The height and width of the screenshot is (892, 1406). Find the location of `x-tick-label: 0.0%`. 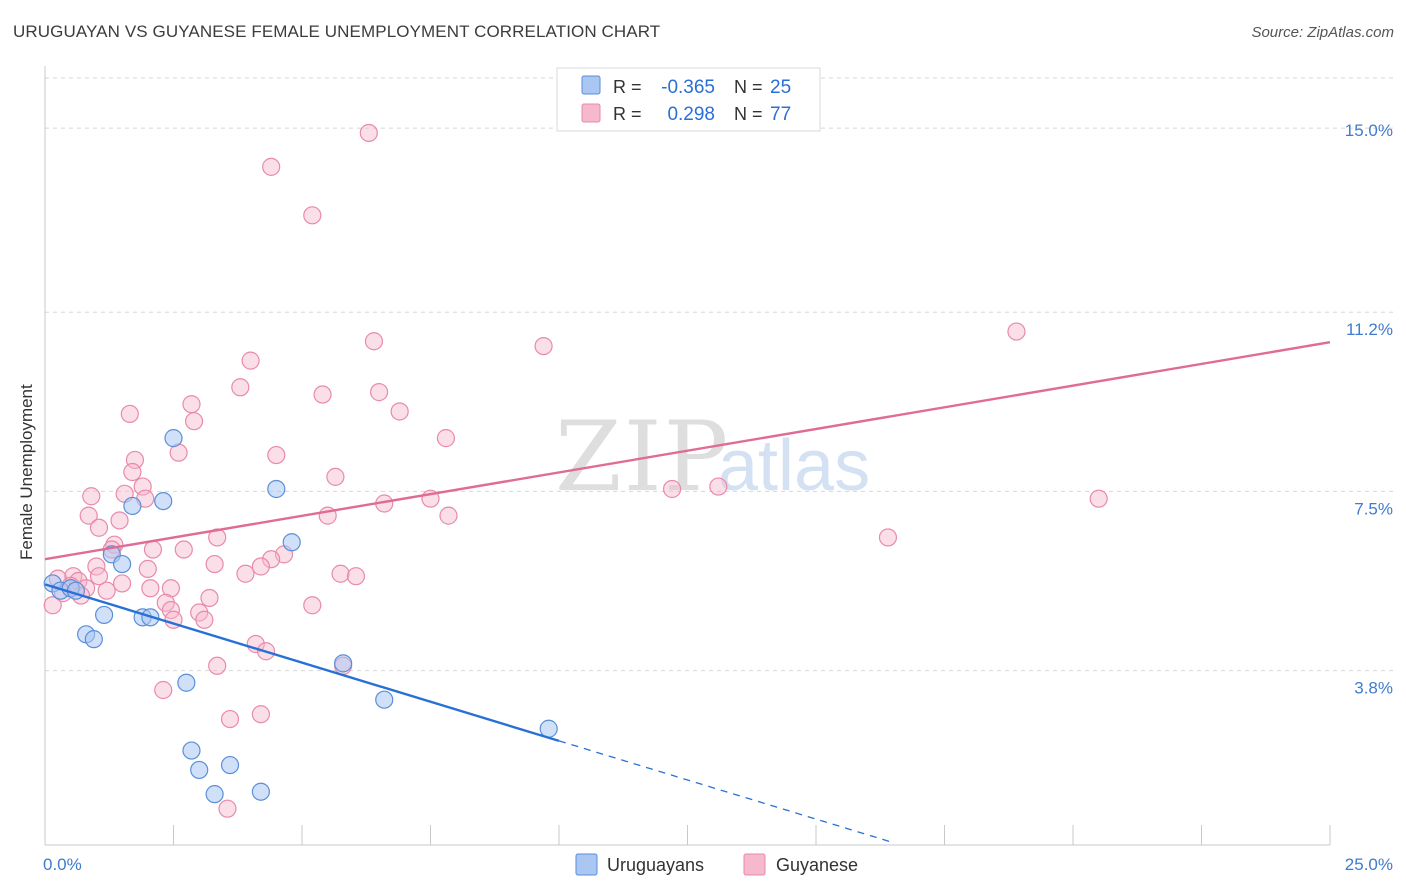

x-tick-label: 0.0% is located at coordinates (62, 864).